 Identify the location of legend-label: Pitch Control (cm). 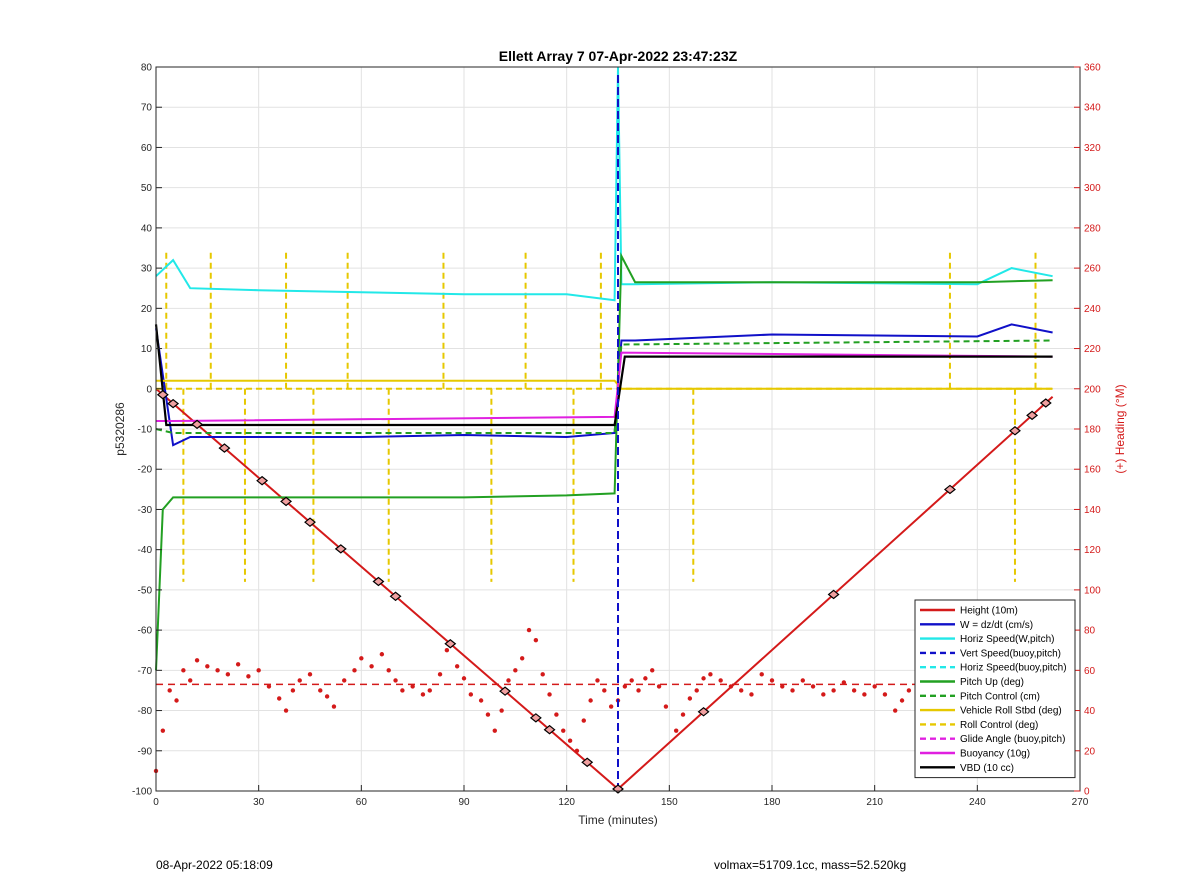
(1000, 696).